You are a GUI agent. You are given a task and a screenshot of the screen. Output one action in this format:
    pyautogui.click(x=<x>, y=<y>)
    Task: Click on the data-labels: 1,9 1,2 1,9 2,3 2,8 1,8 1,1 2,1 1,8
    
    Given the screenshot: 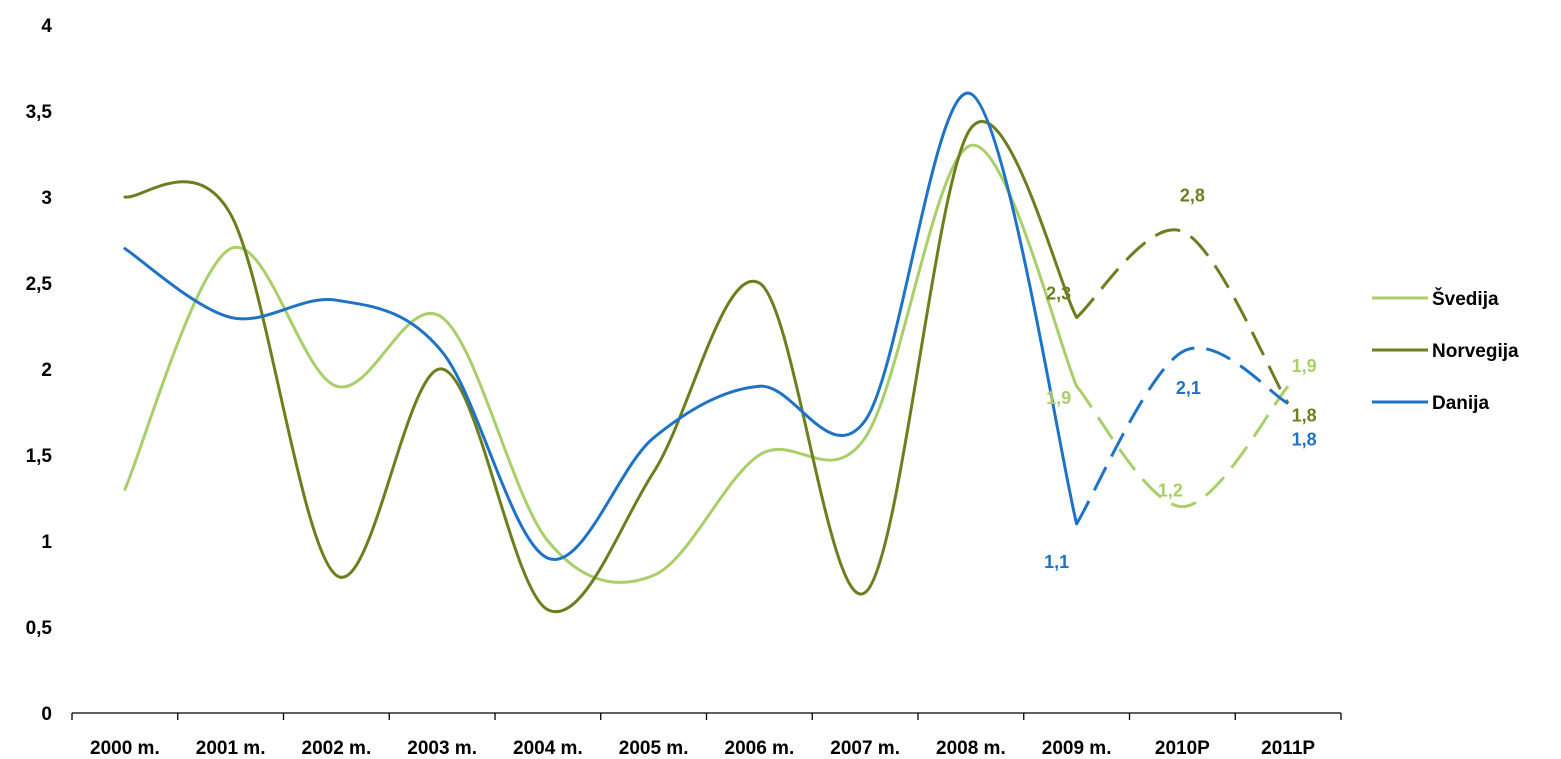 What is the action you would take?
    pyautogui.click(x=1180, y=378)
    